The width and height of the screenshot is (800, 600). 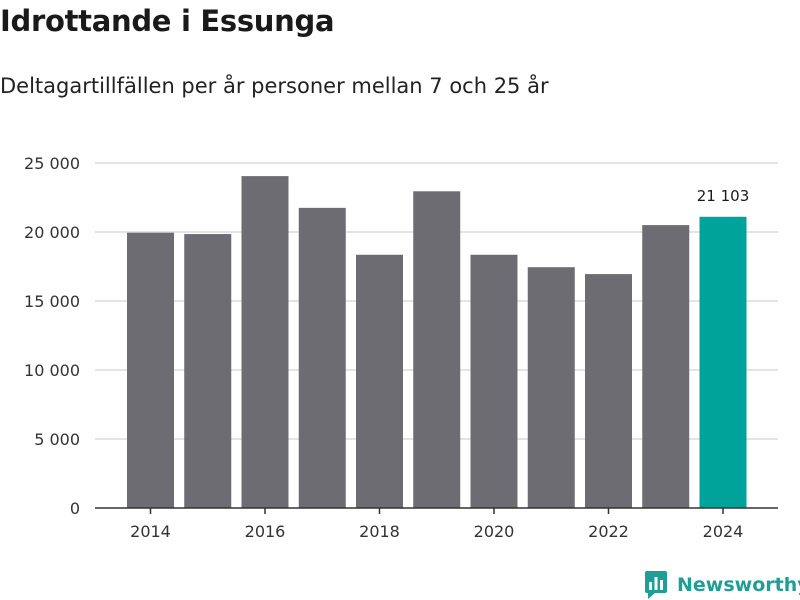 What do you see at coordinates (494, 531) in the screenshot?
I see `x-tick-label: 2020` at bounding box center [494, 531].